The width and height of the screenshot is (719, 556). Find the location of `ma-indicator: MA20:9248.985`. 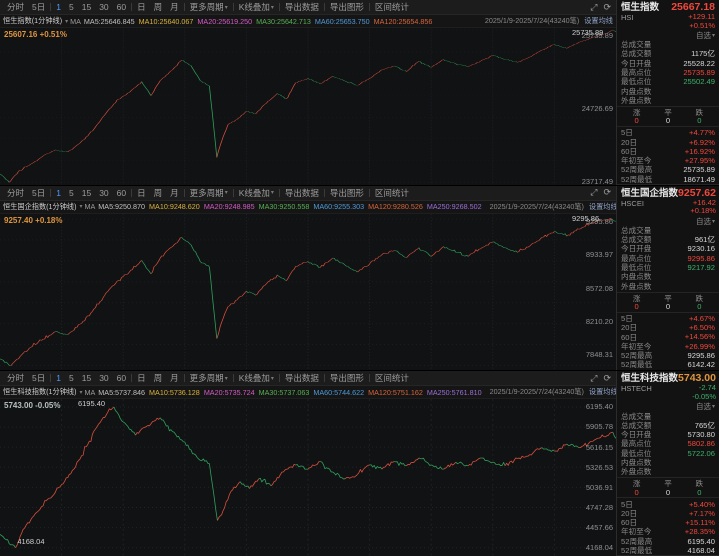

ma-indicator: MA20:9248.985 is located at coordinates (229, 207).